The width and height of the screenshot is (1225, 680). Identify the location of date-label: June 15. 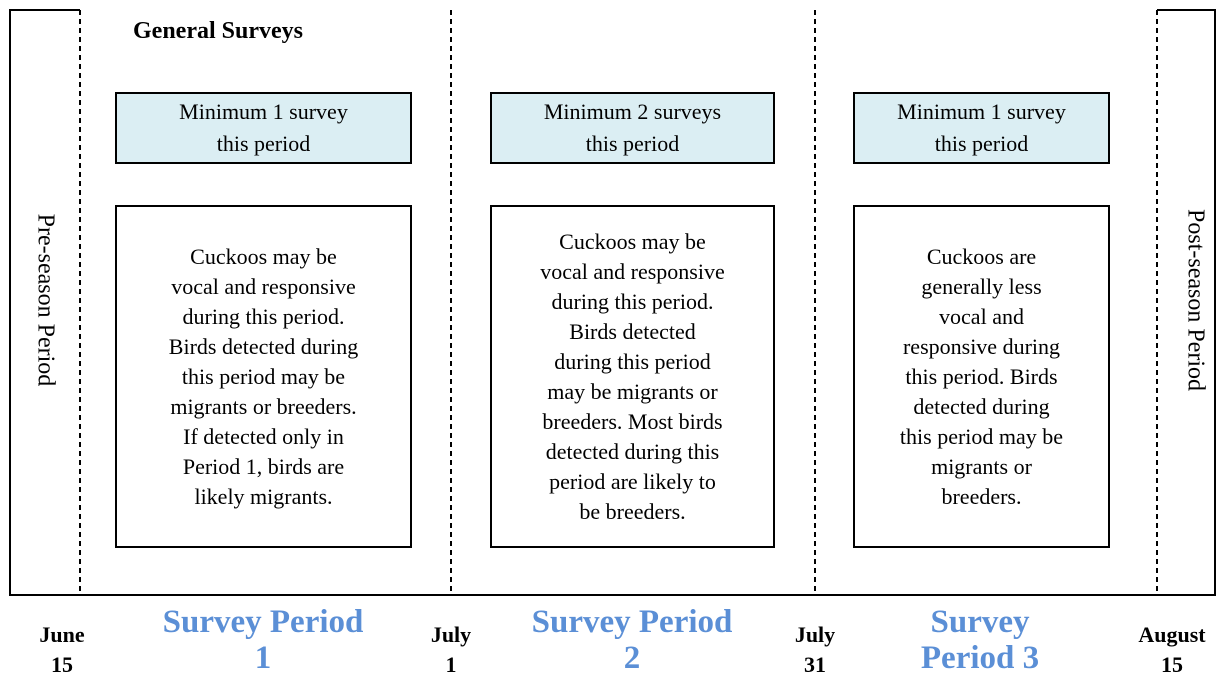
(61, 650).